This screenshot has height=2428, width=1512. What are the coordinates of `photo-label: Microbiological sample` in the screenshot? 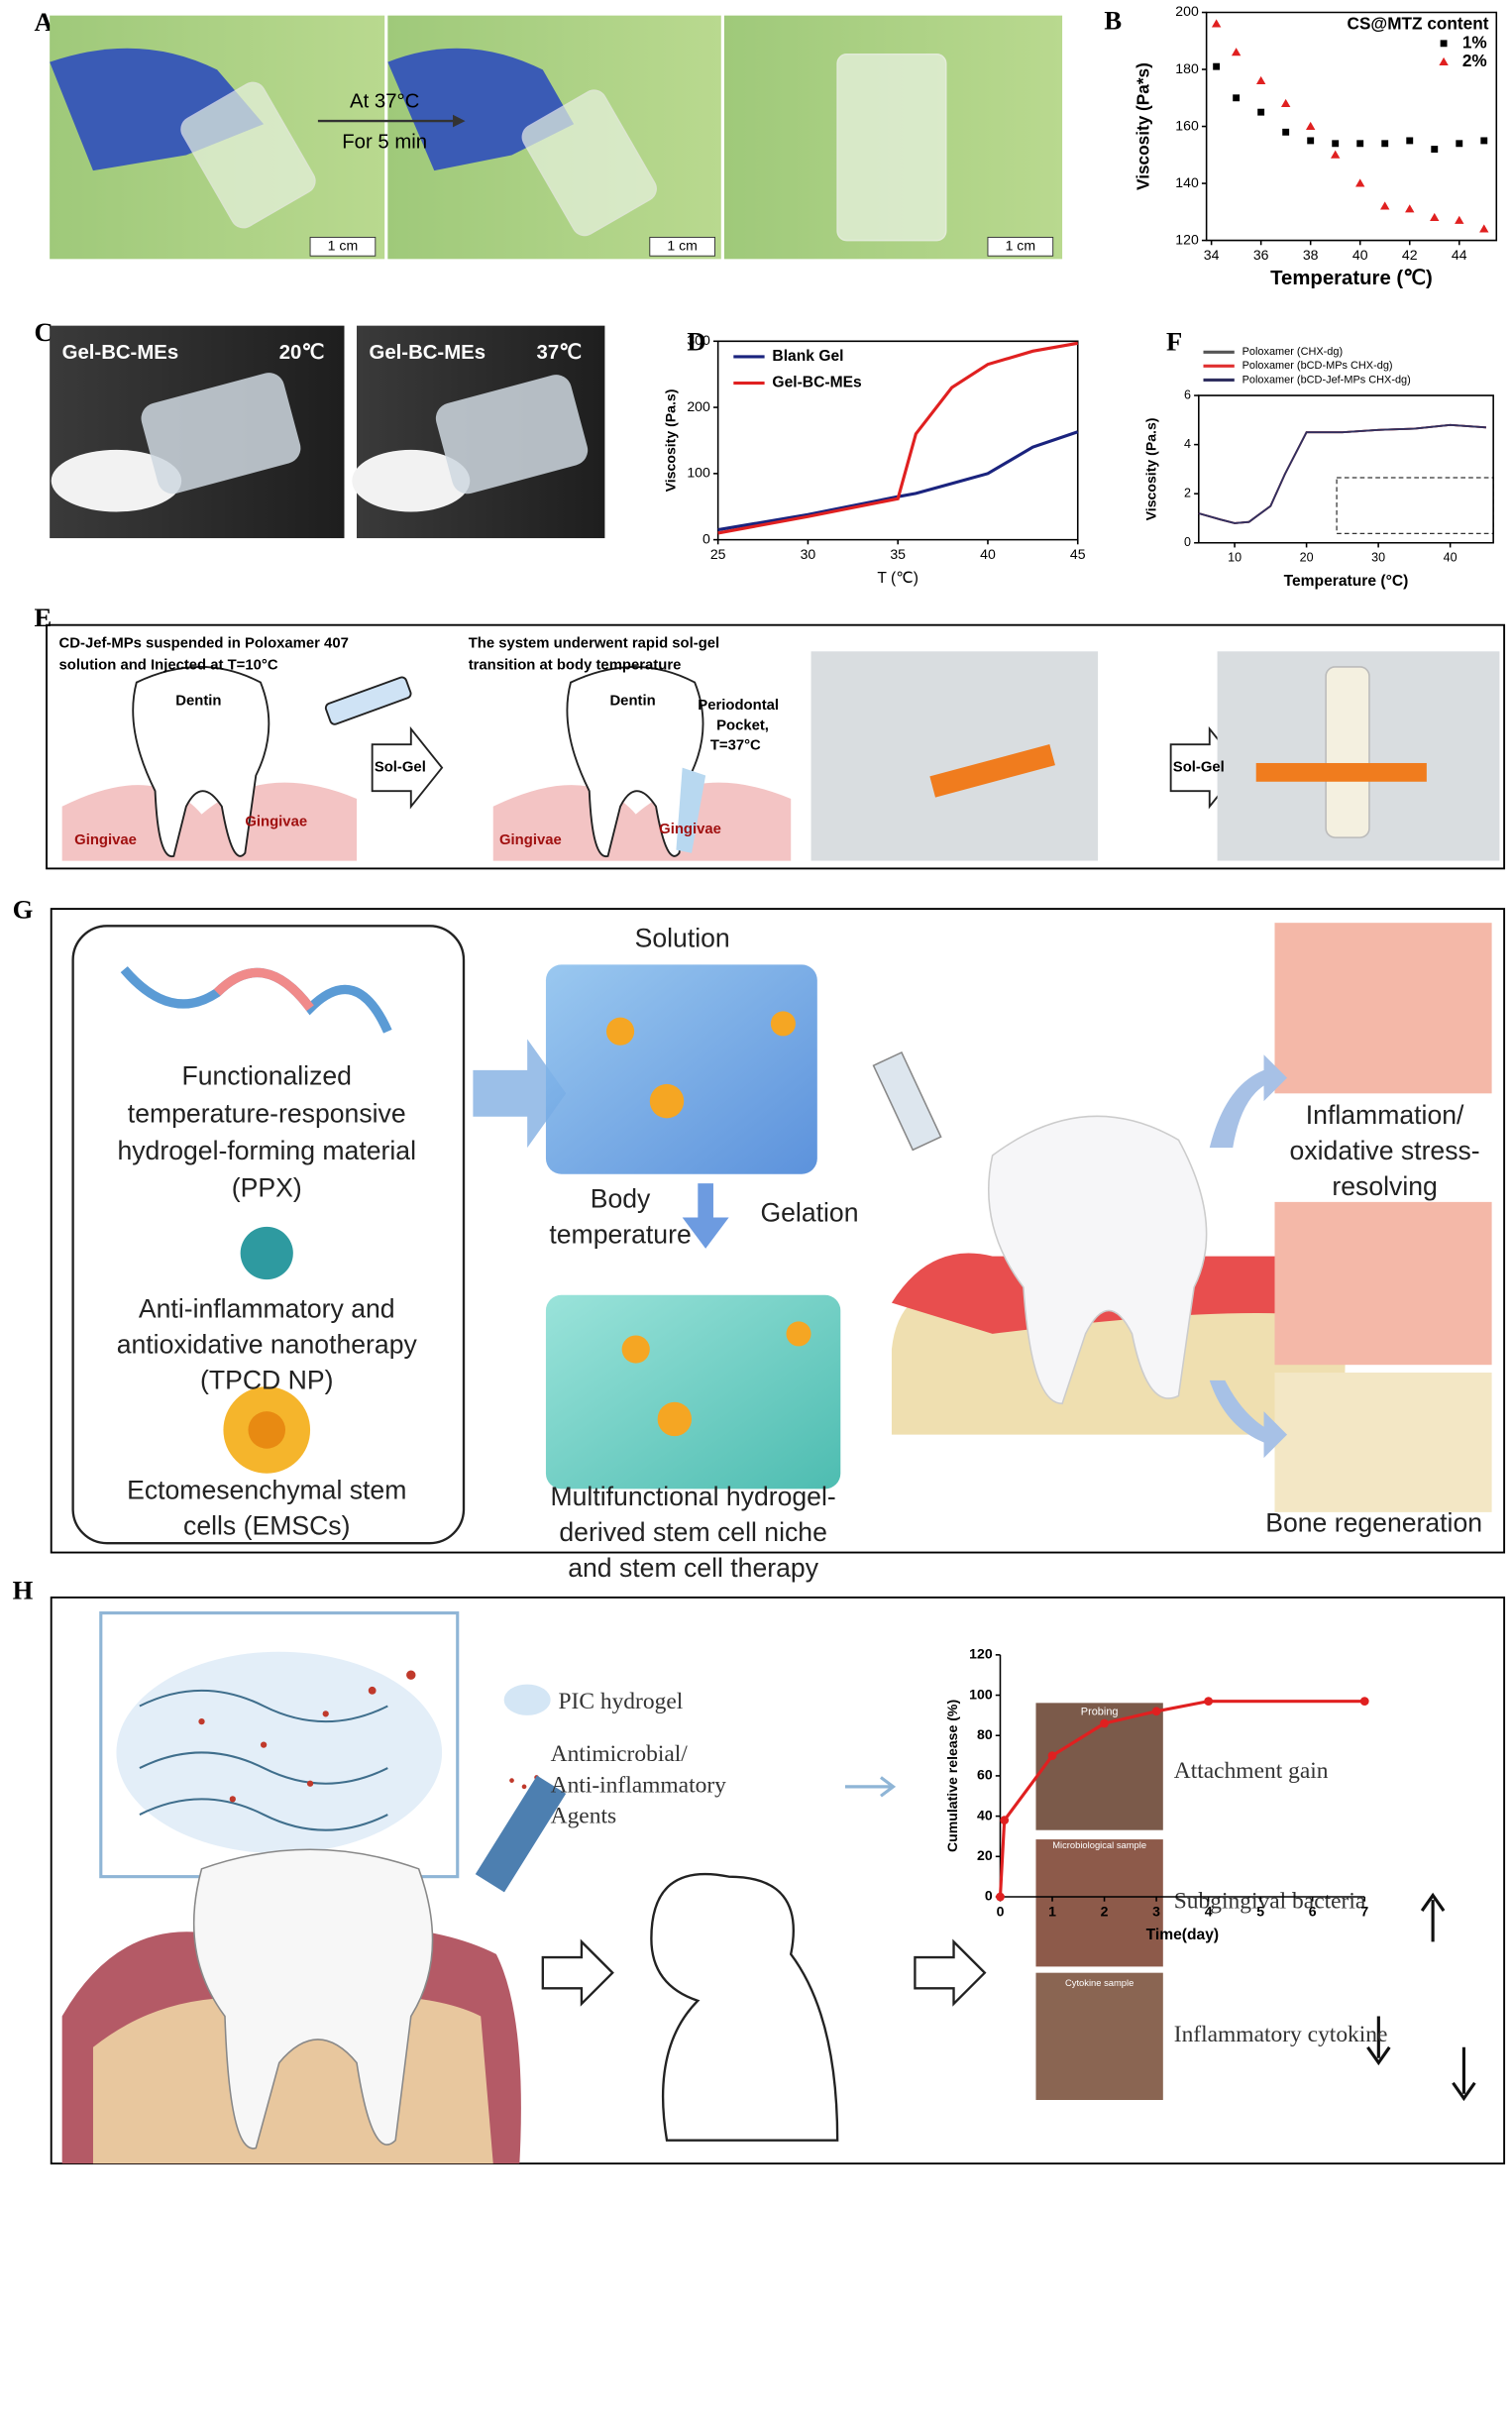 It's located at (1099, 1845).